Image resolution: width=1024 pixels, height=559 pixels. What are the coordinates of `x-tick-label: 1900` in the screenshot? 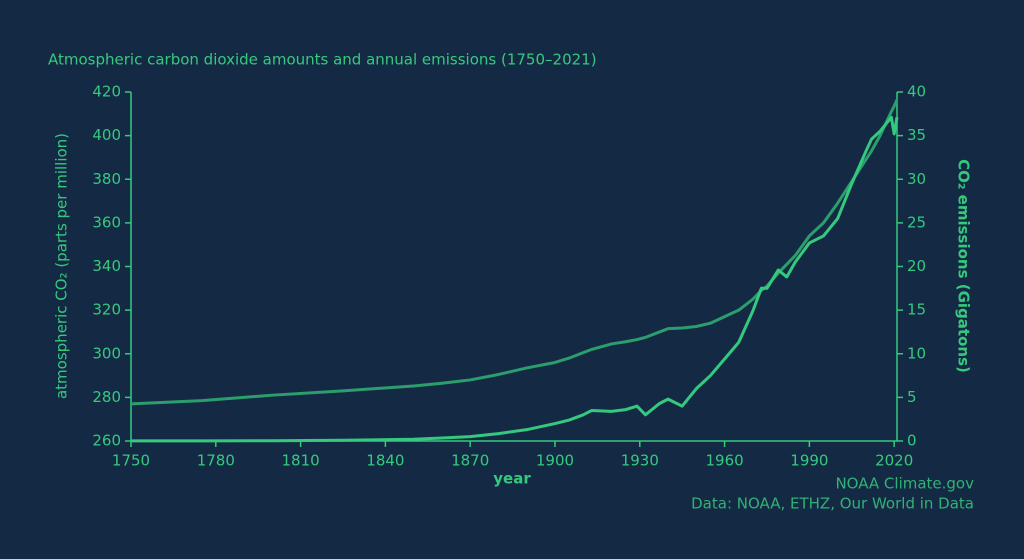 It's located at (555, 461).